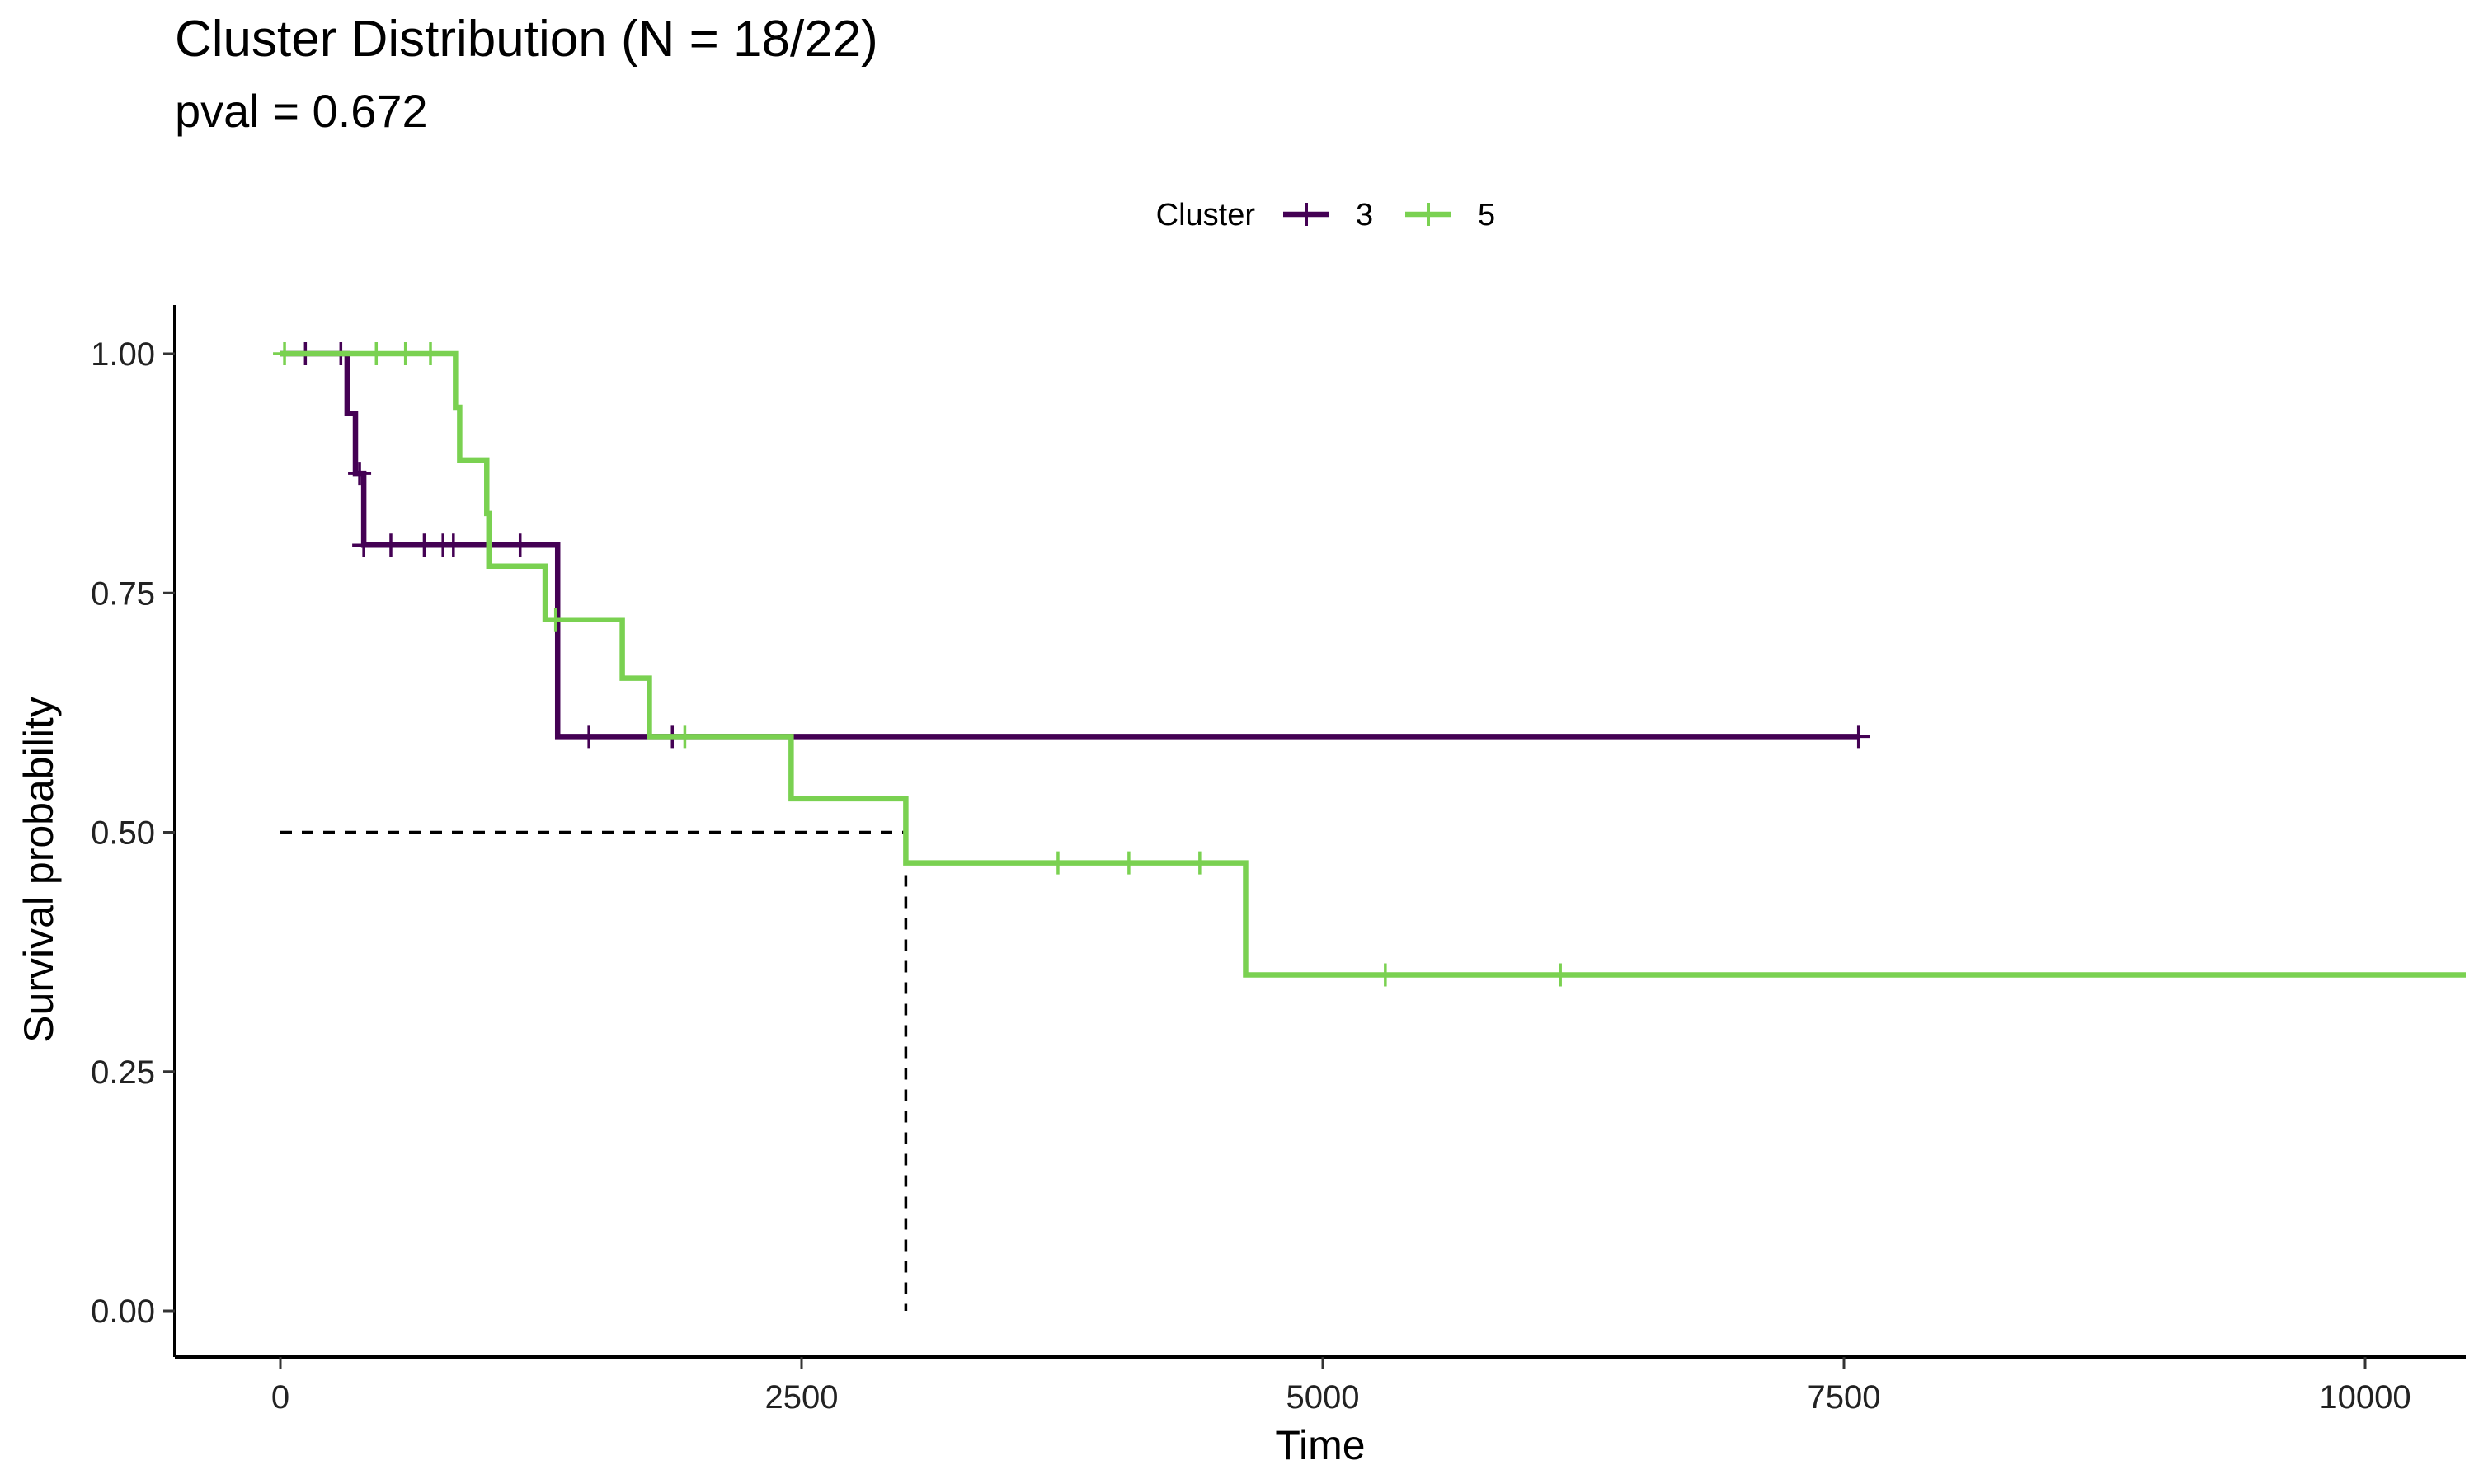 The image size is (2474, 1484). What do you see at coordinates (1326, 215) in the screenshot?
I see `legend: Cluster 3 5` at bounding box center [1326, 215].